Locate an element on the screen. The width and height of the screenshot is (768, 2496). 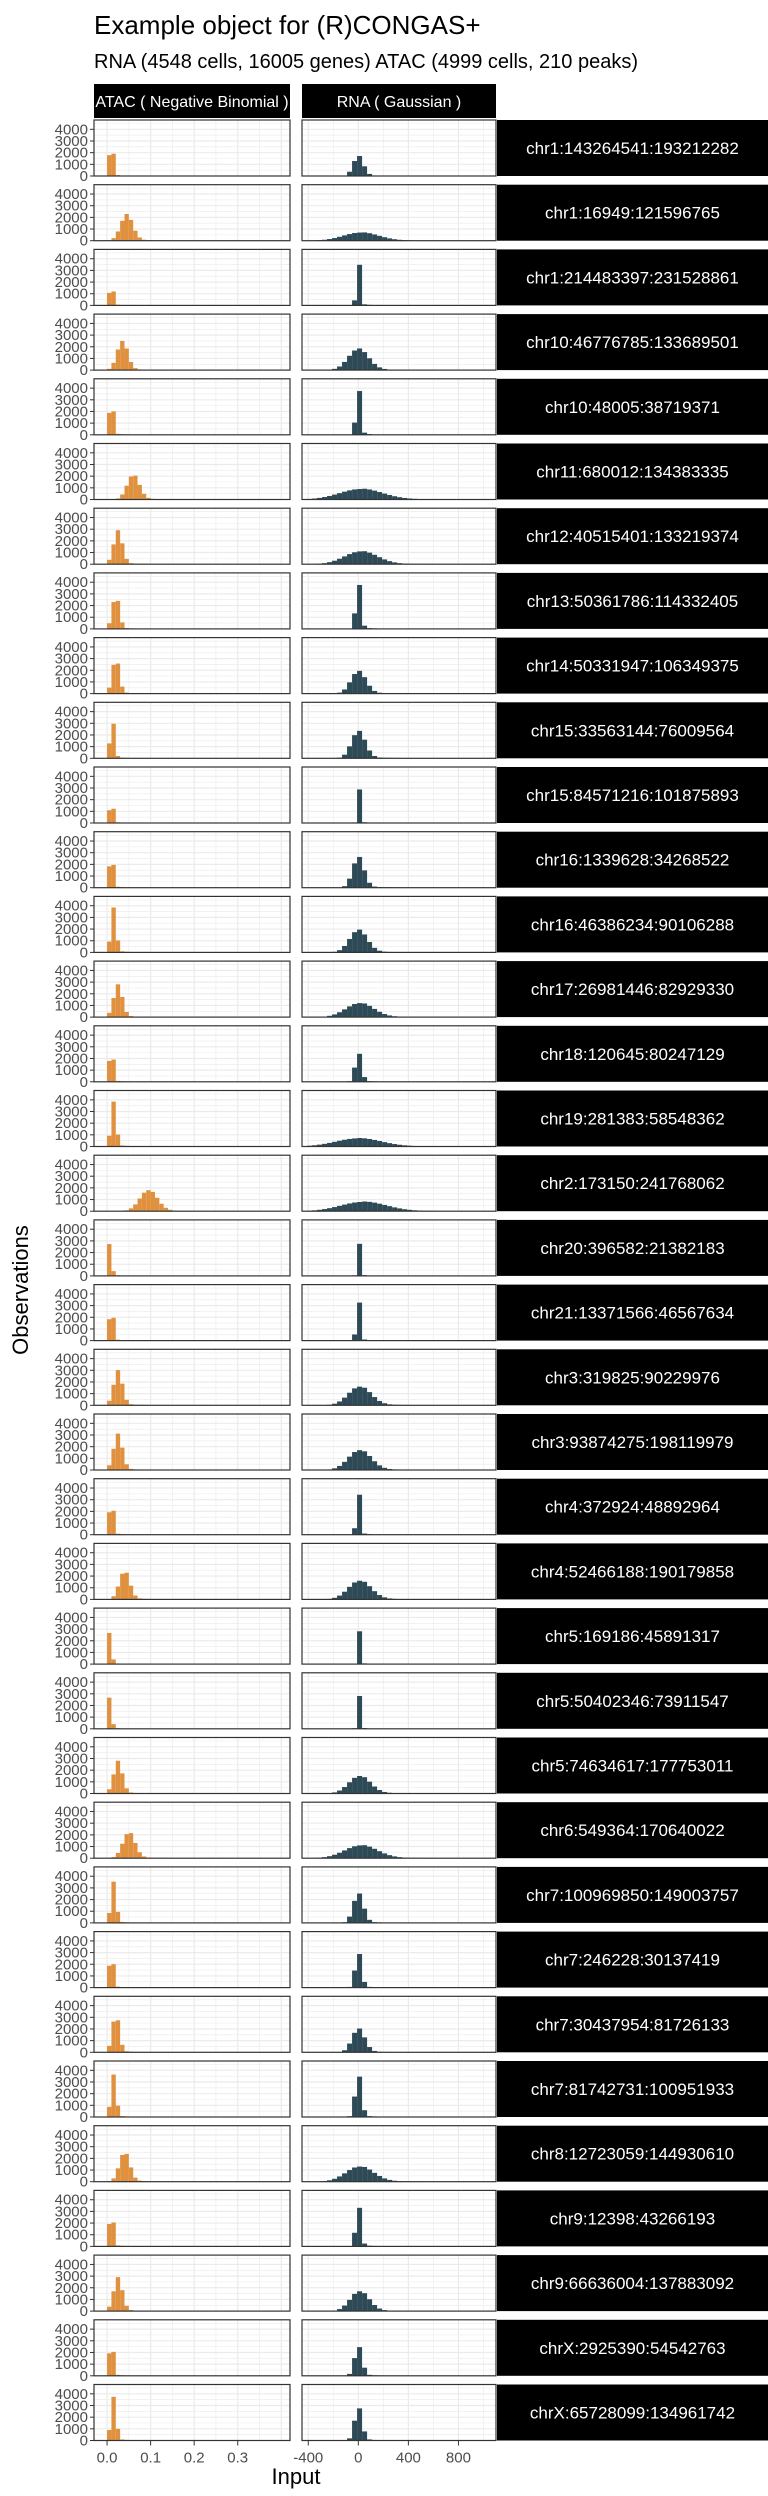
row-strip-label: chr4:372924:48892964 is located at coordinates (632, 1507).